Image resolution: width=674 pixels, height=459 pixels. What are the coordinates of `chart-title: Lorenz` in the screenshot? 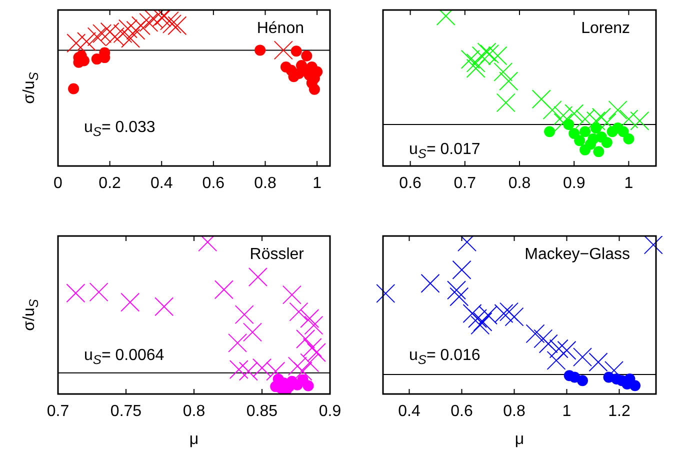 It's located at (605, 28).